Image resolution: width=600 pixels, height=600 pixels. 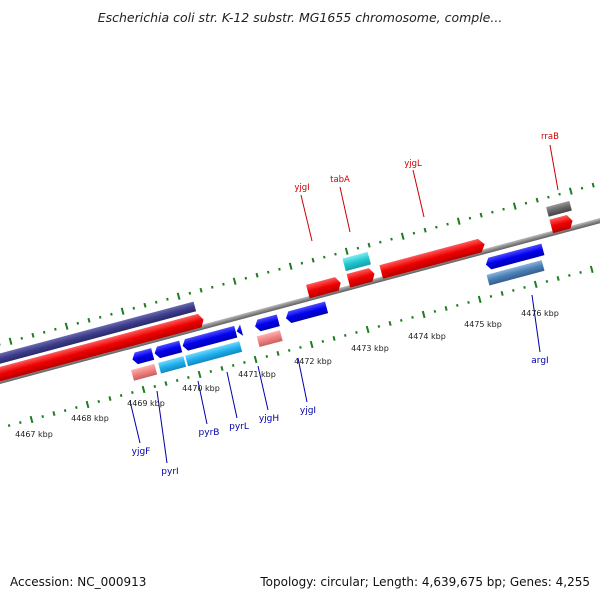 I want to click on gene-pyrB-sky, so click(x=214, y=354).